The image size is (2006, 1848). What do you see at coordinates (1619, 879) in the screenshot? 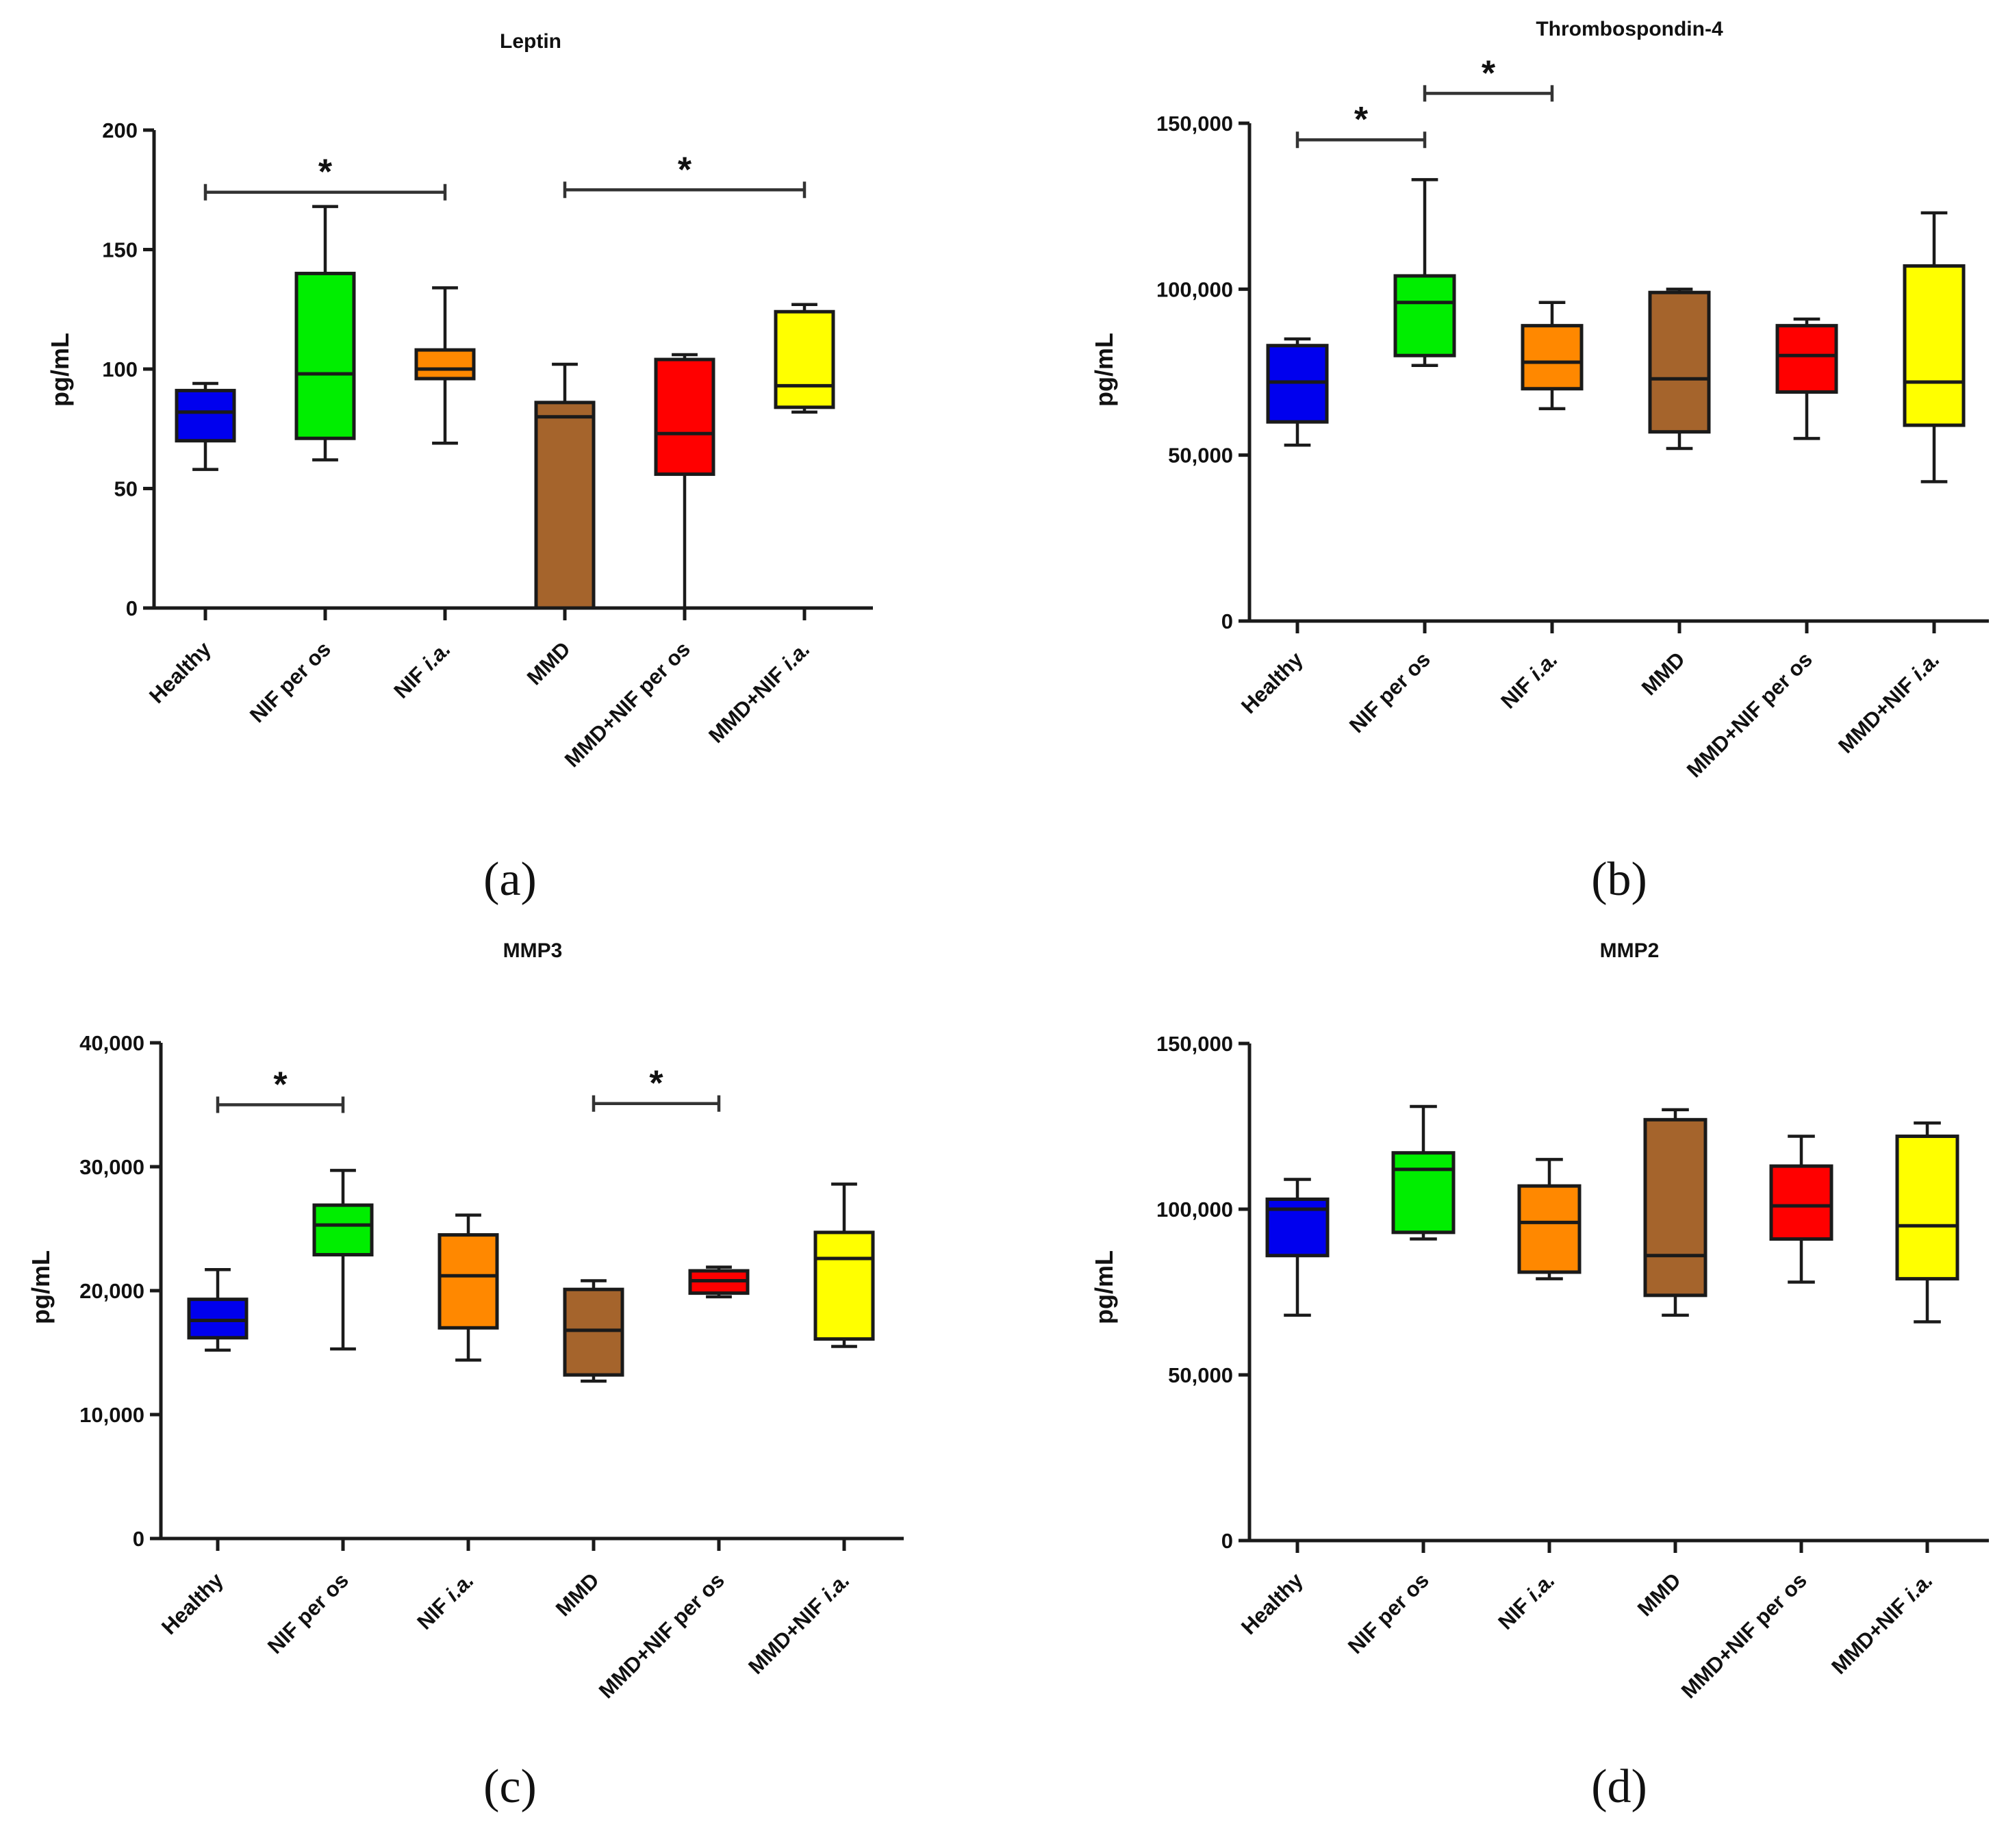
I see `panel-caption: (b)` at bounding box center [1619, 879].